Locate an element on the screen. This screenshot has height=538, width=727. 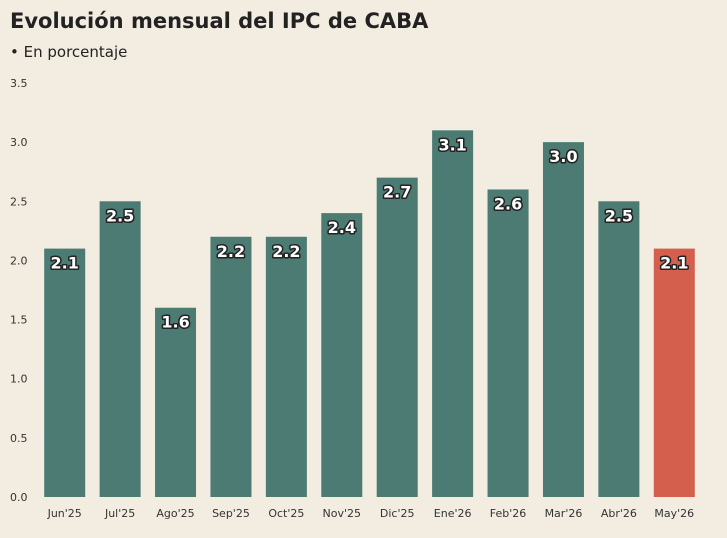
value-label: 1.6 is located at coordinates (175, 322).